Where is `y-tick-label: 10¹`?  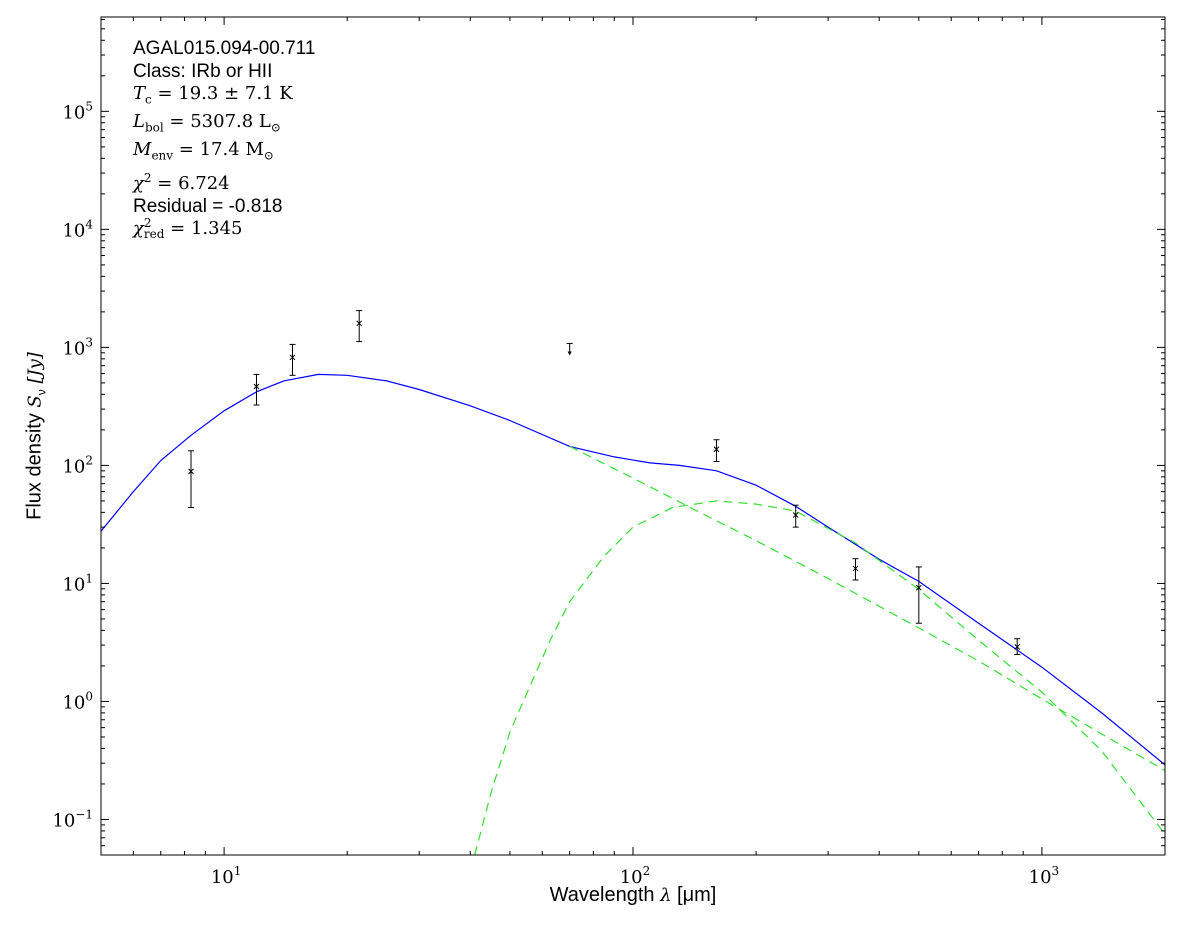 y-tick-label: 10¹ is located at coordinates (77, 583).